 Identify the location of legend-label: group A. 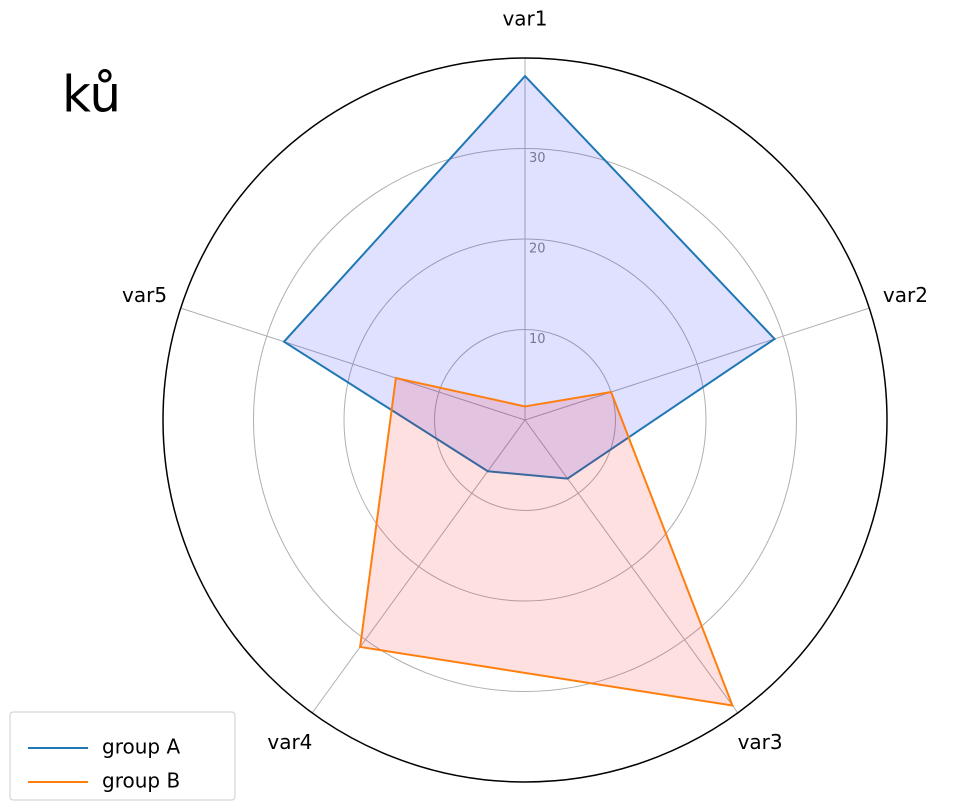
(141, 747).